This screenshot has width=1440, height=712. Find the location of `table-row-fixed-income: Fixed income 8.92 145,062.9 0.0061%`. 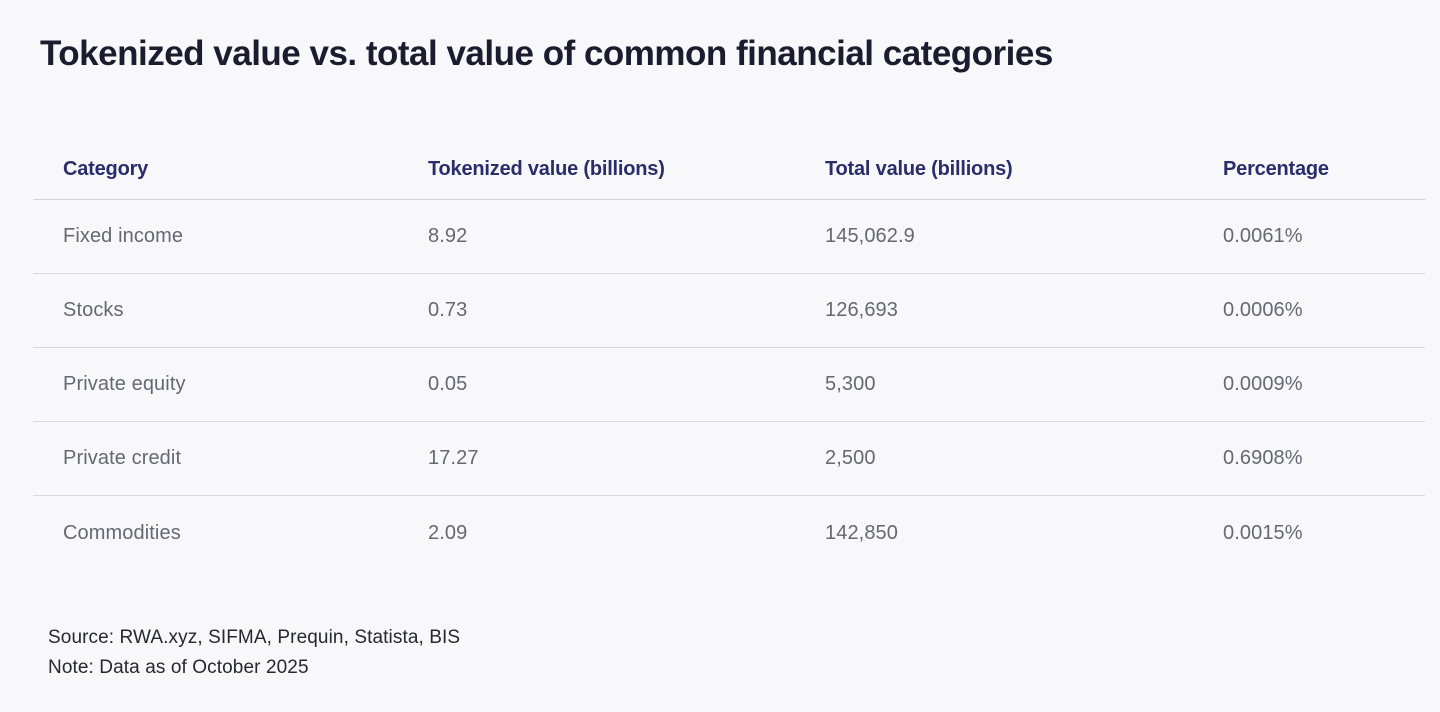

table-row-fixed-income: Fixed income 8.92 145,062.9 0.0061% is located at coordinates (729, 237).